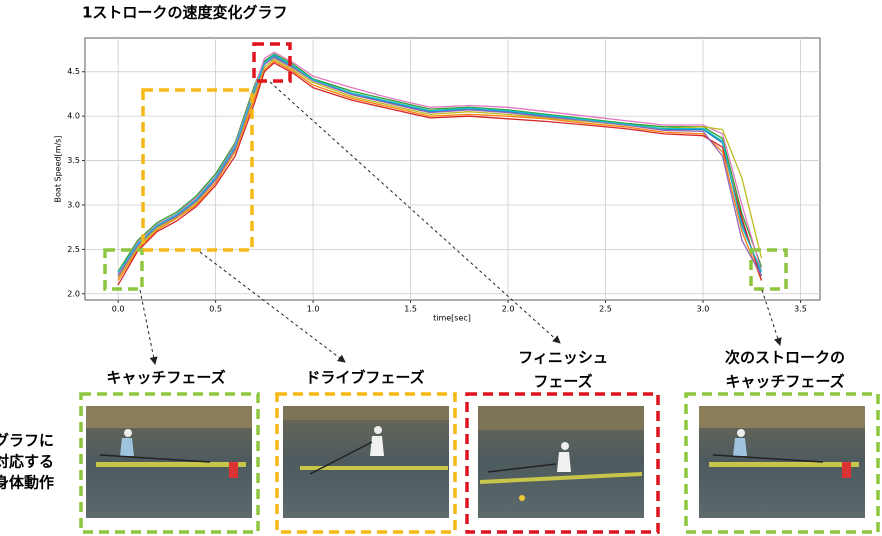  What do you see at coordinates (313, 309) in the screenshot?
I see `x-tick-label: 1.0` at bounding box center [313, 309].